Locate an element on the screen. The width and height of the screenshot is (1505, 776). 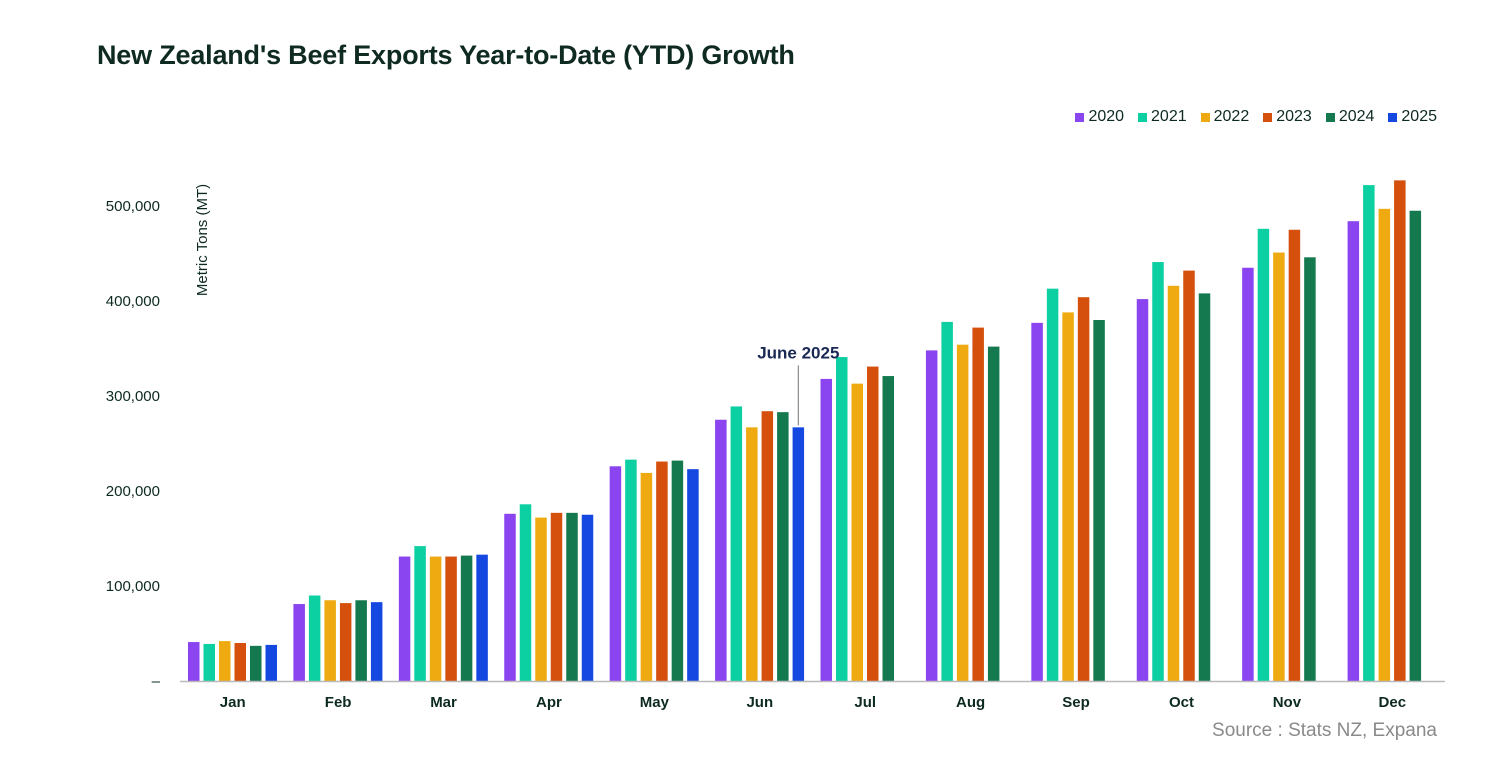
legend-item-2023: 2023 is located at coordinates (1287, 117).